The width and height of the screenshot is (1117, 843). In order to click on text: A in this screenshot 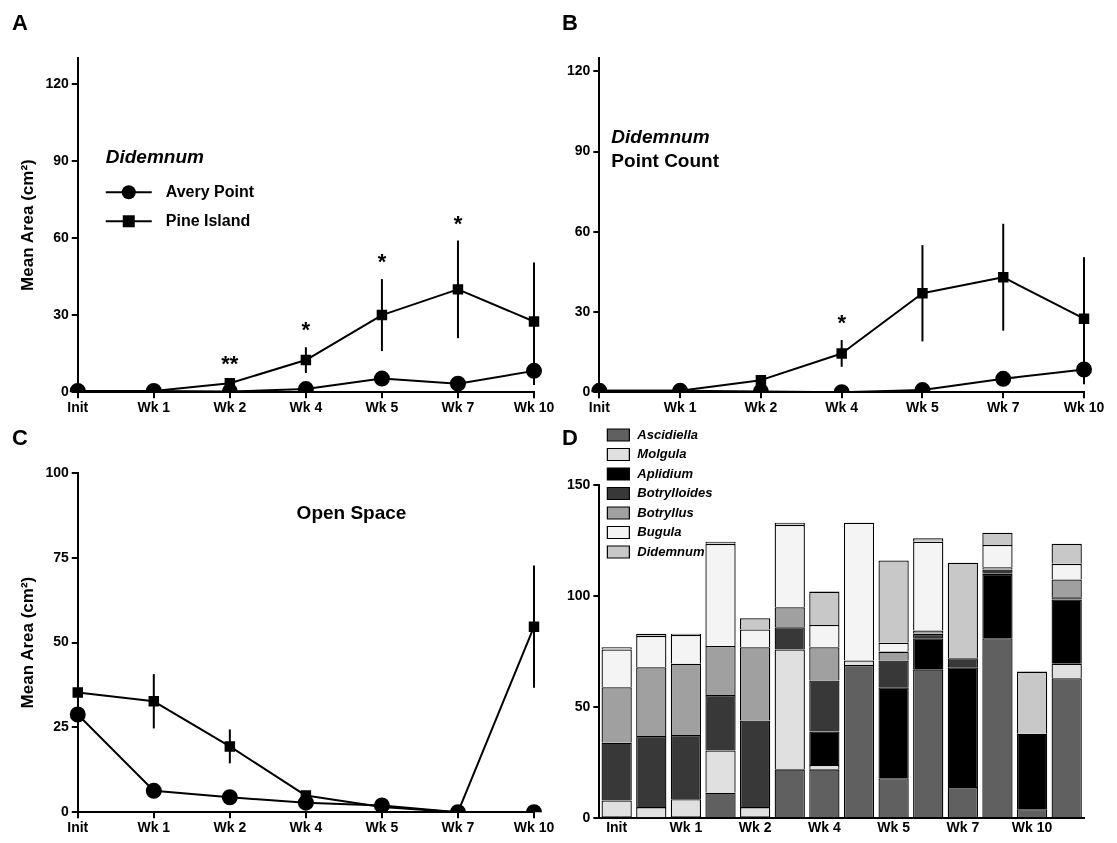, I will do `click(20, 23)`.